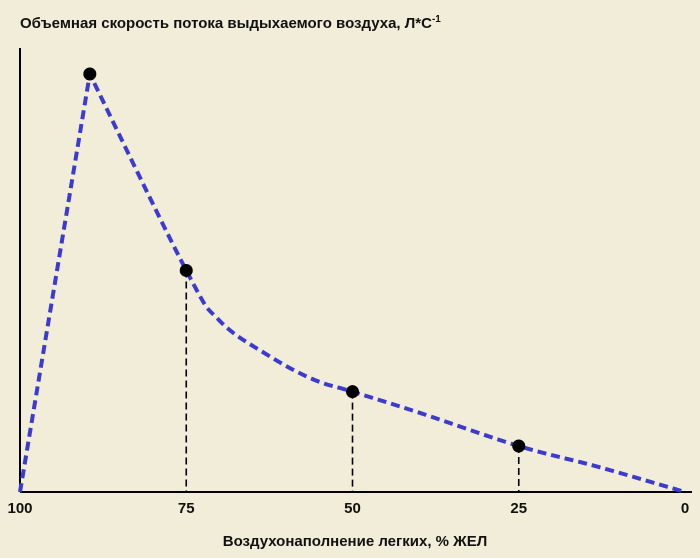  I want to click on x-tick-label: 75, so click(186, 508).